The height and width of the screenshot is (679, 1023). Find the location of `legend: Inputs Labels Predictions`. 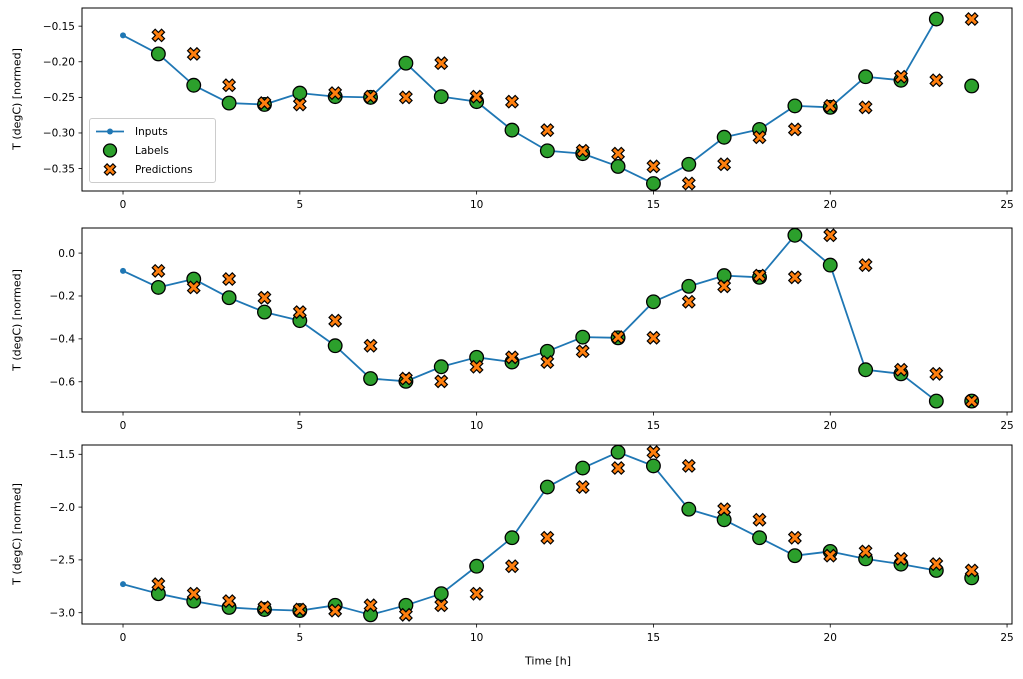

legend: Inputs Labels Predictions is located at coordinates (152, 150).